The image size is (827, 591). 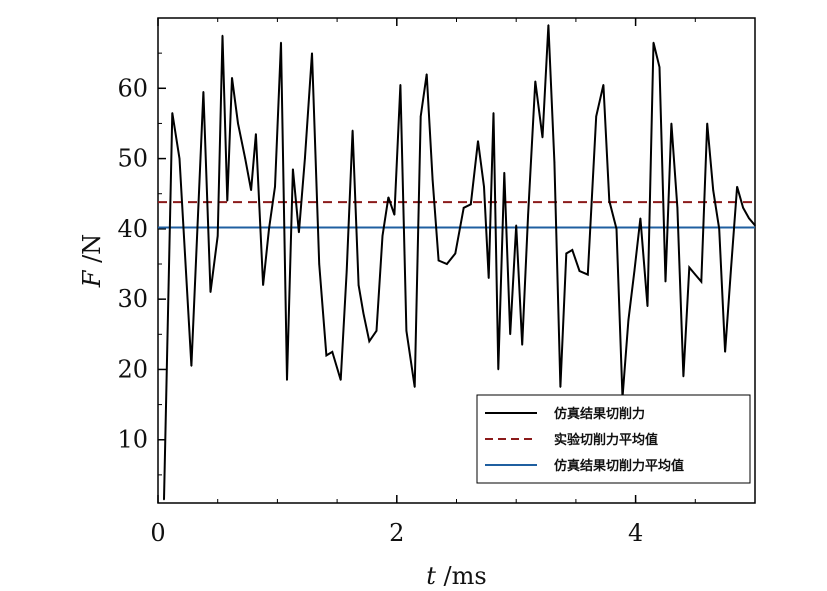 I want to click on legend-box, so click(x=613, y=439).